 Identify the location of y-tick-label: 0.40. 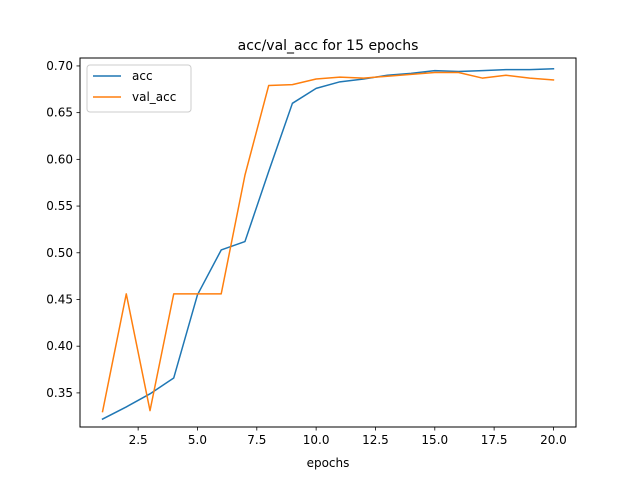
(59, 346).